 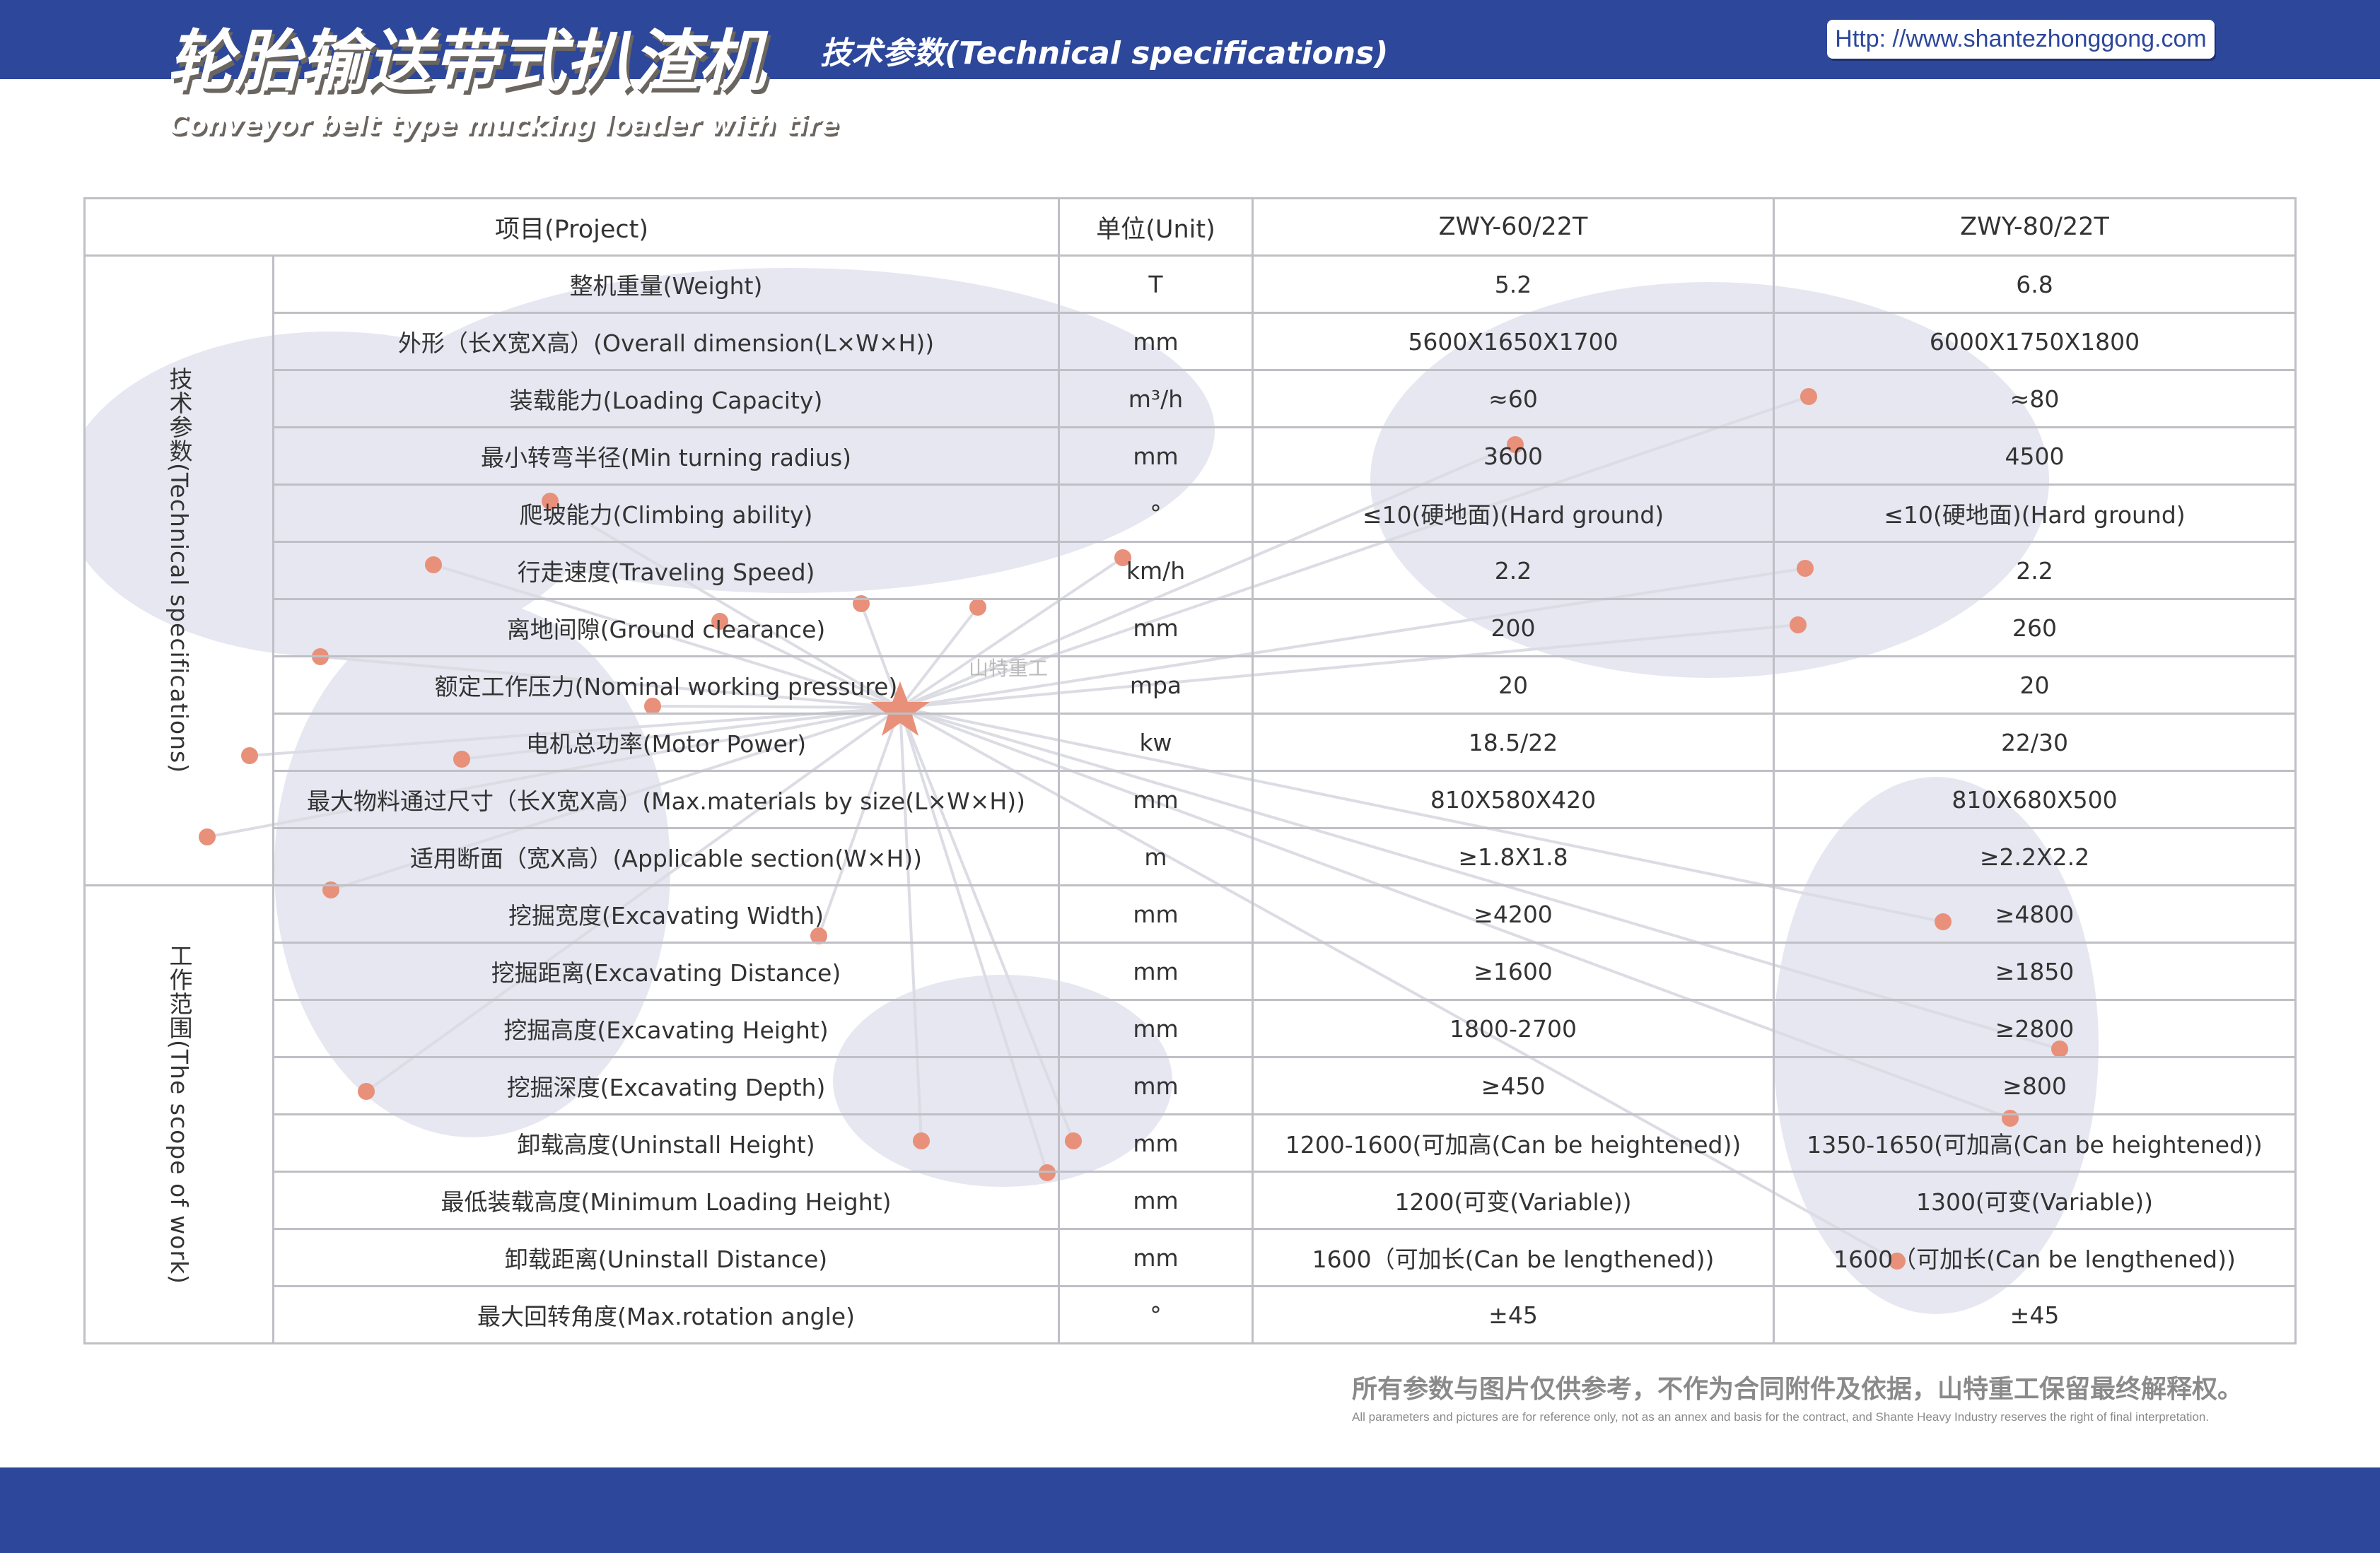 What do you see at coordinates (666, 685) in the screenshot?
I see `param-name: 额定工作压力(Nominal working pressure)` at bounding box center [666, 685].